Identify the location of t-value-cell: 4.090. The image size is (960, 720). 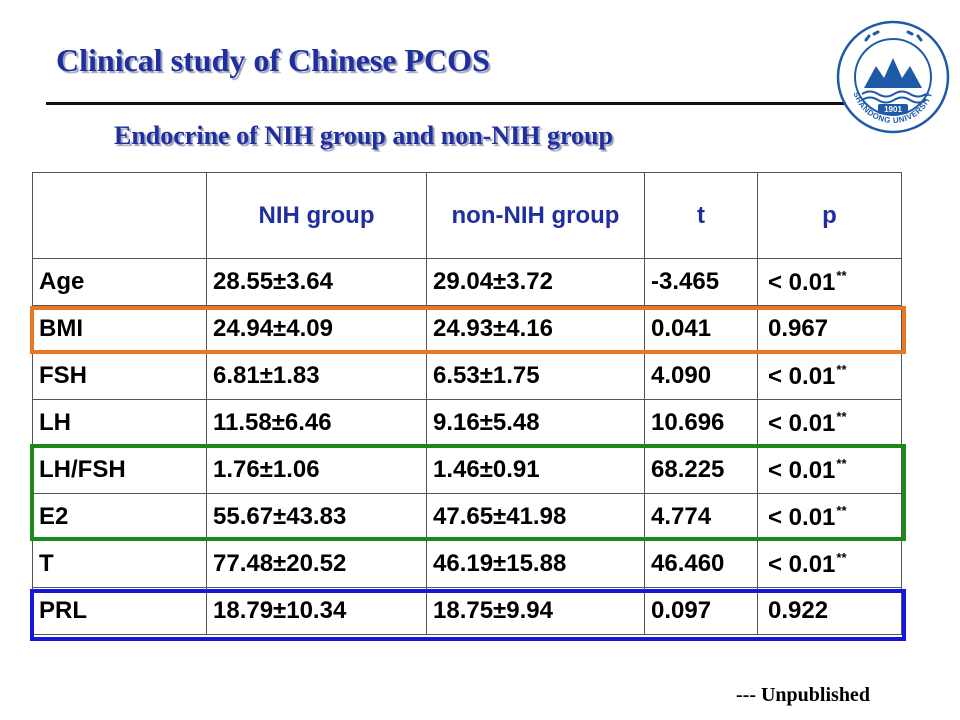
(701, 376).